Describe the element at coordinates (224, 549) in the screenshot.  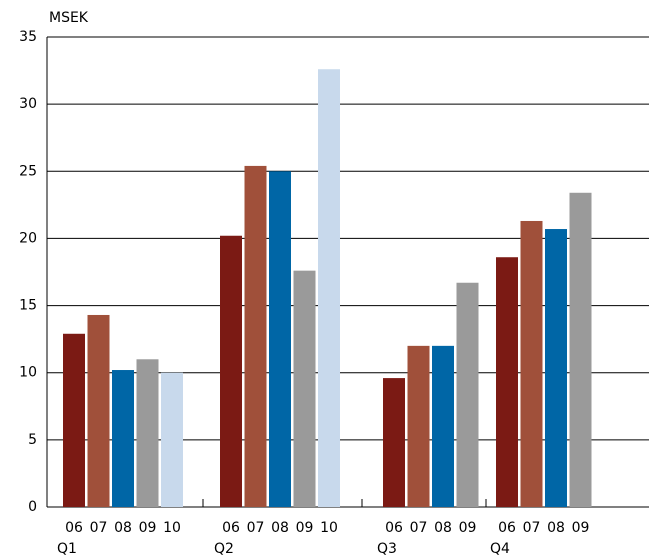
I see `x-tick-label: Q2` at that location.